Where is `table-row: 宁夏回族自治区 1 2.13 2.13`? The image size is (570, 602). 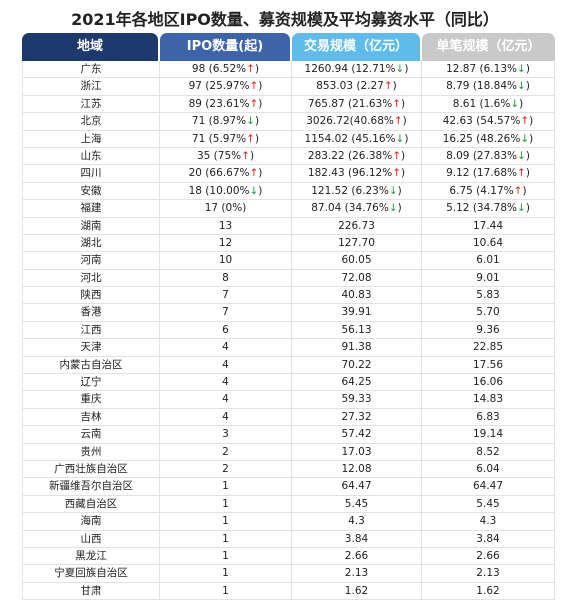
table-row: 宁夏回族自治区 1 2.13 2.13 is located at coordinates (288, 574).